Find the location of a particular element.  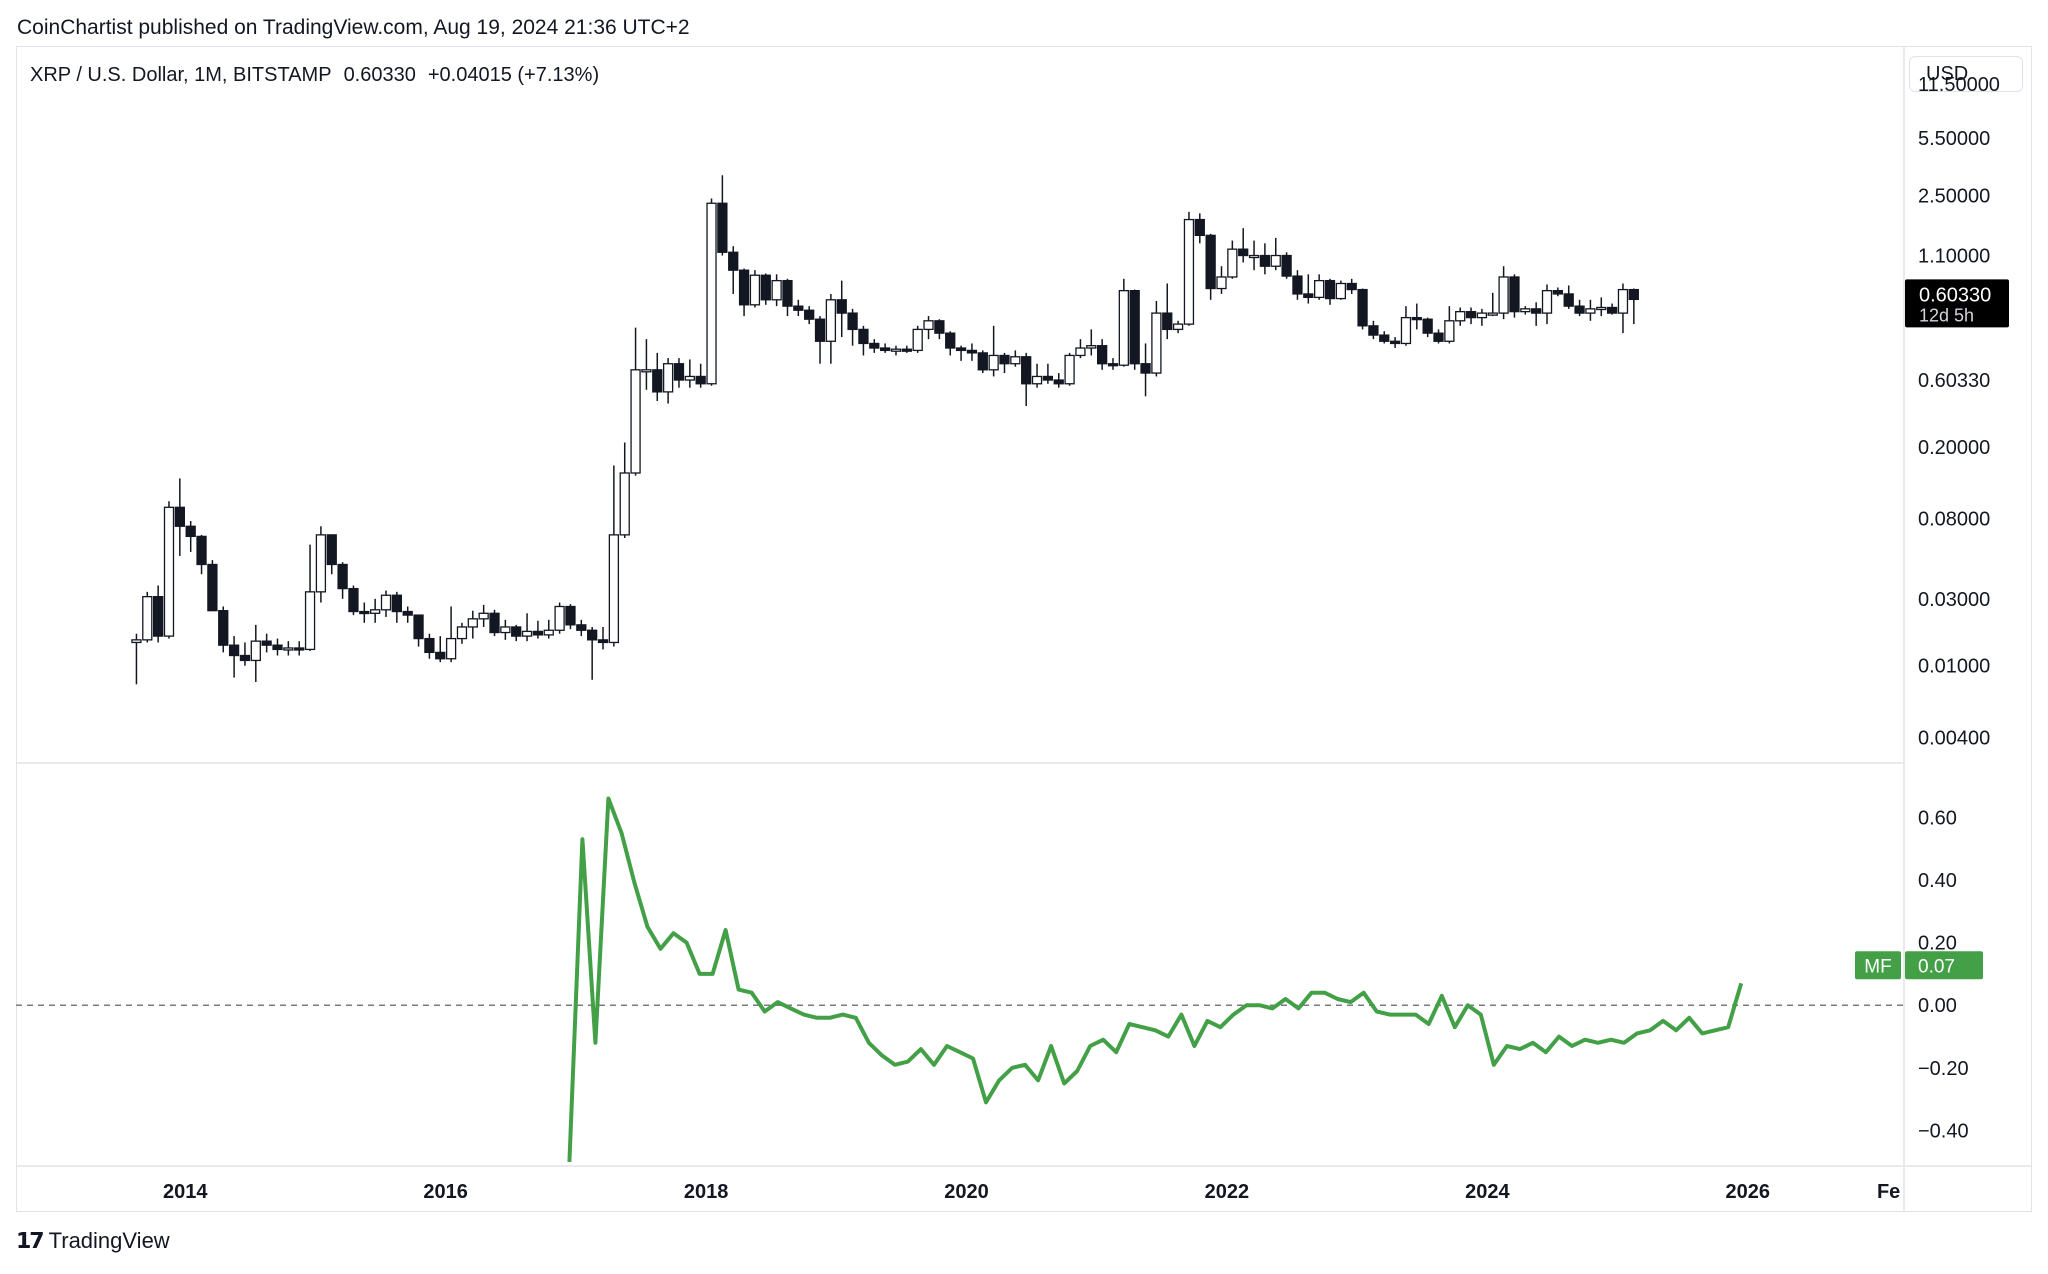

time-axis: 2014 2016 2018 2020 2022 2024 2026 Fe is located at coordinates (1031, 1192).